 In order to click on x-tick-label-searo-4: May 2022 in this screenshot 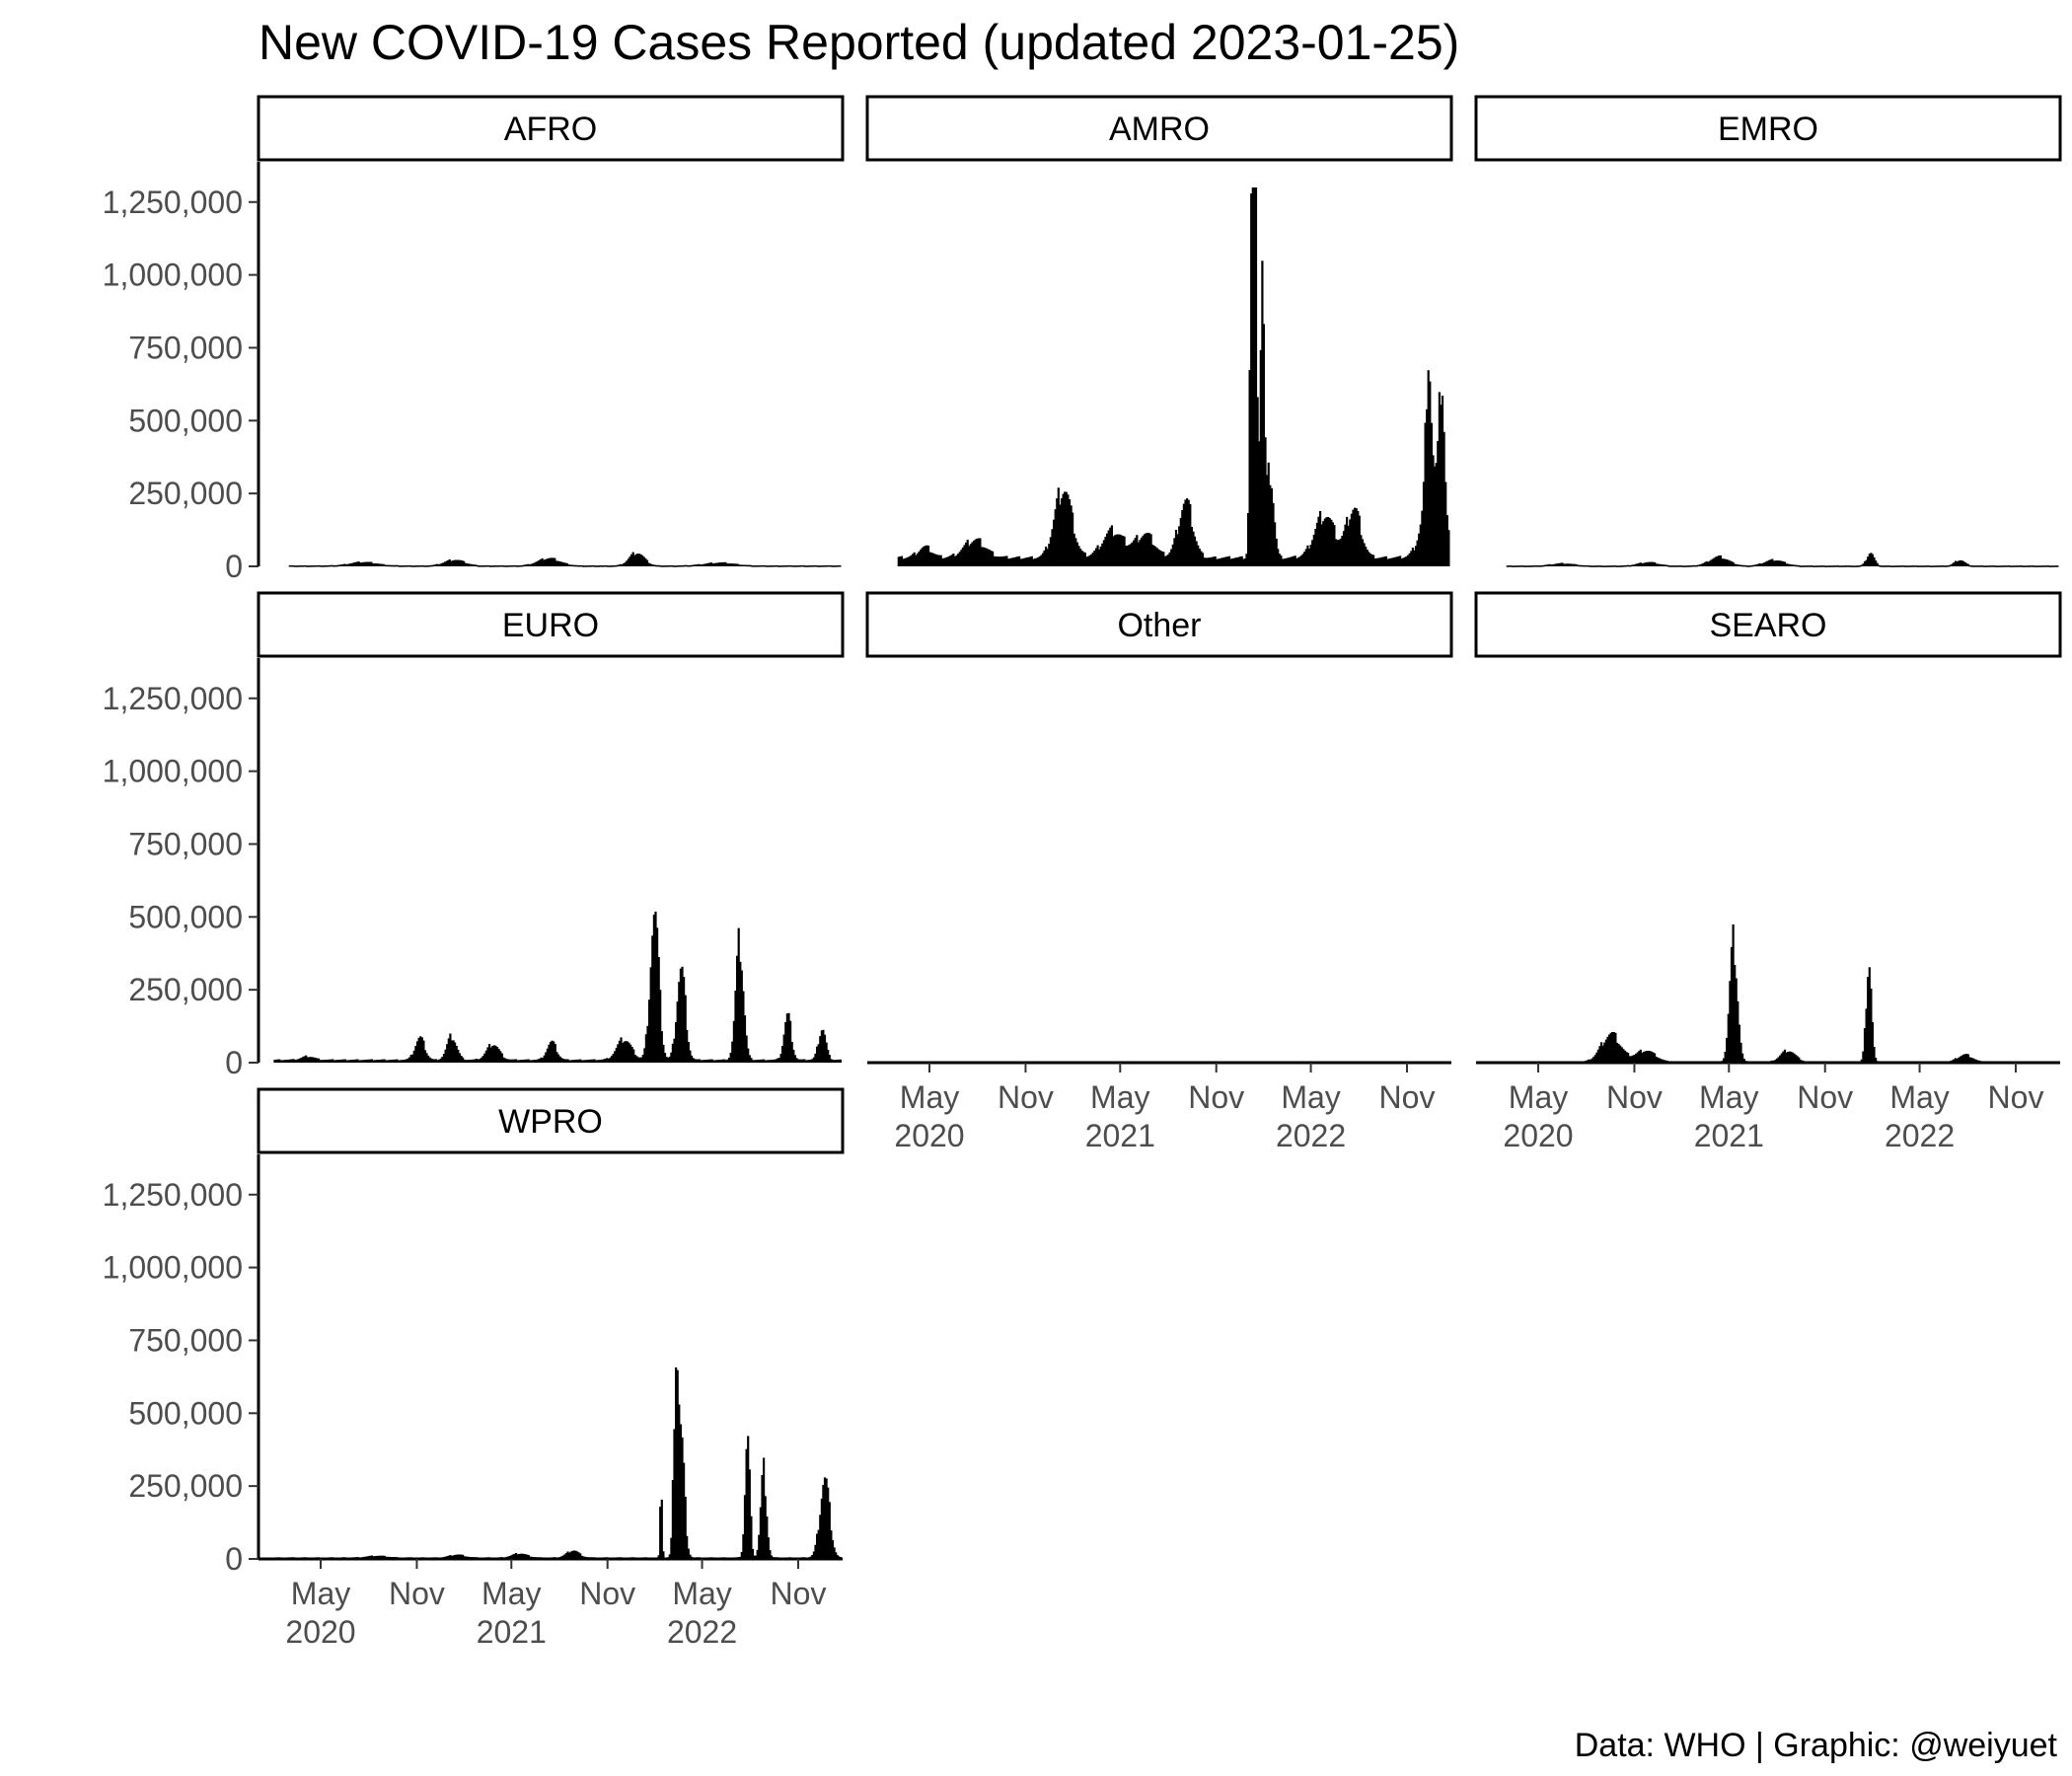, I will do `click(1920, 1116)`.